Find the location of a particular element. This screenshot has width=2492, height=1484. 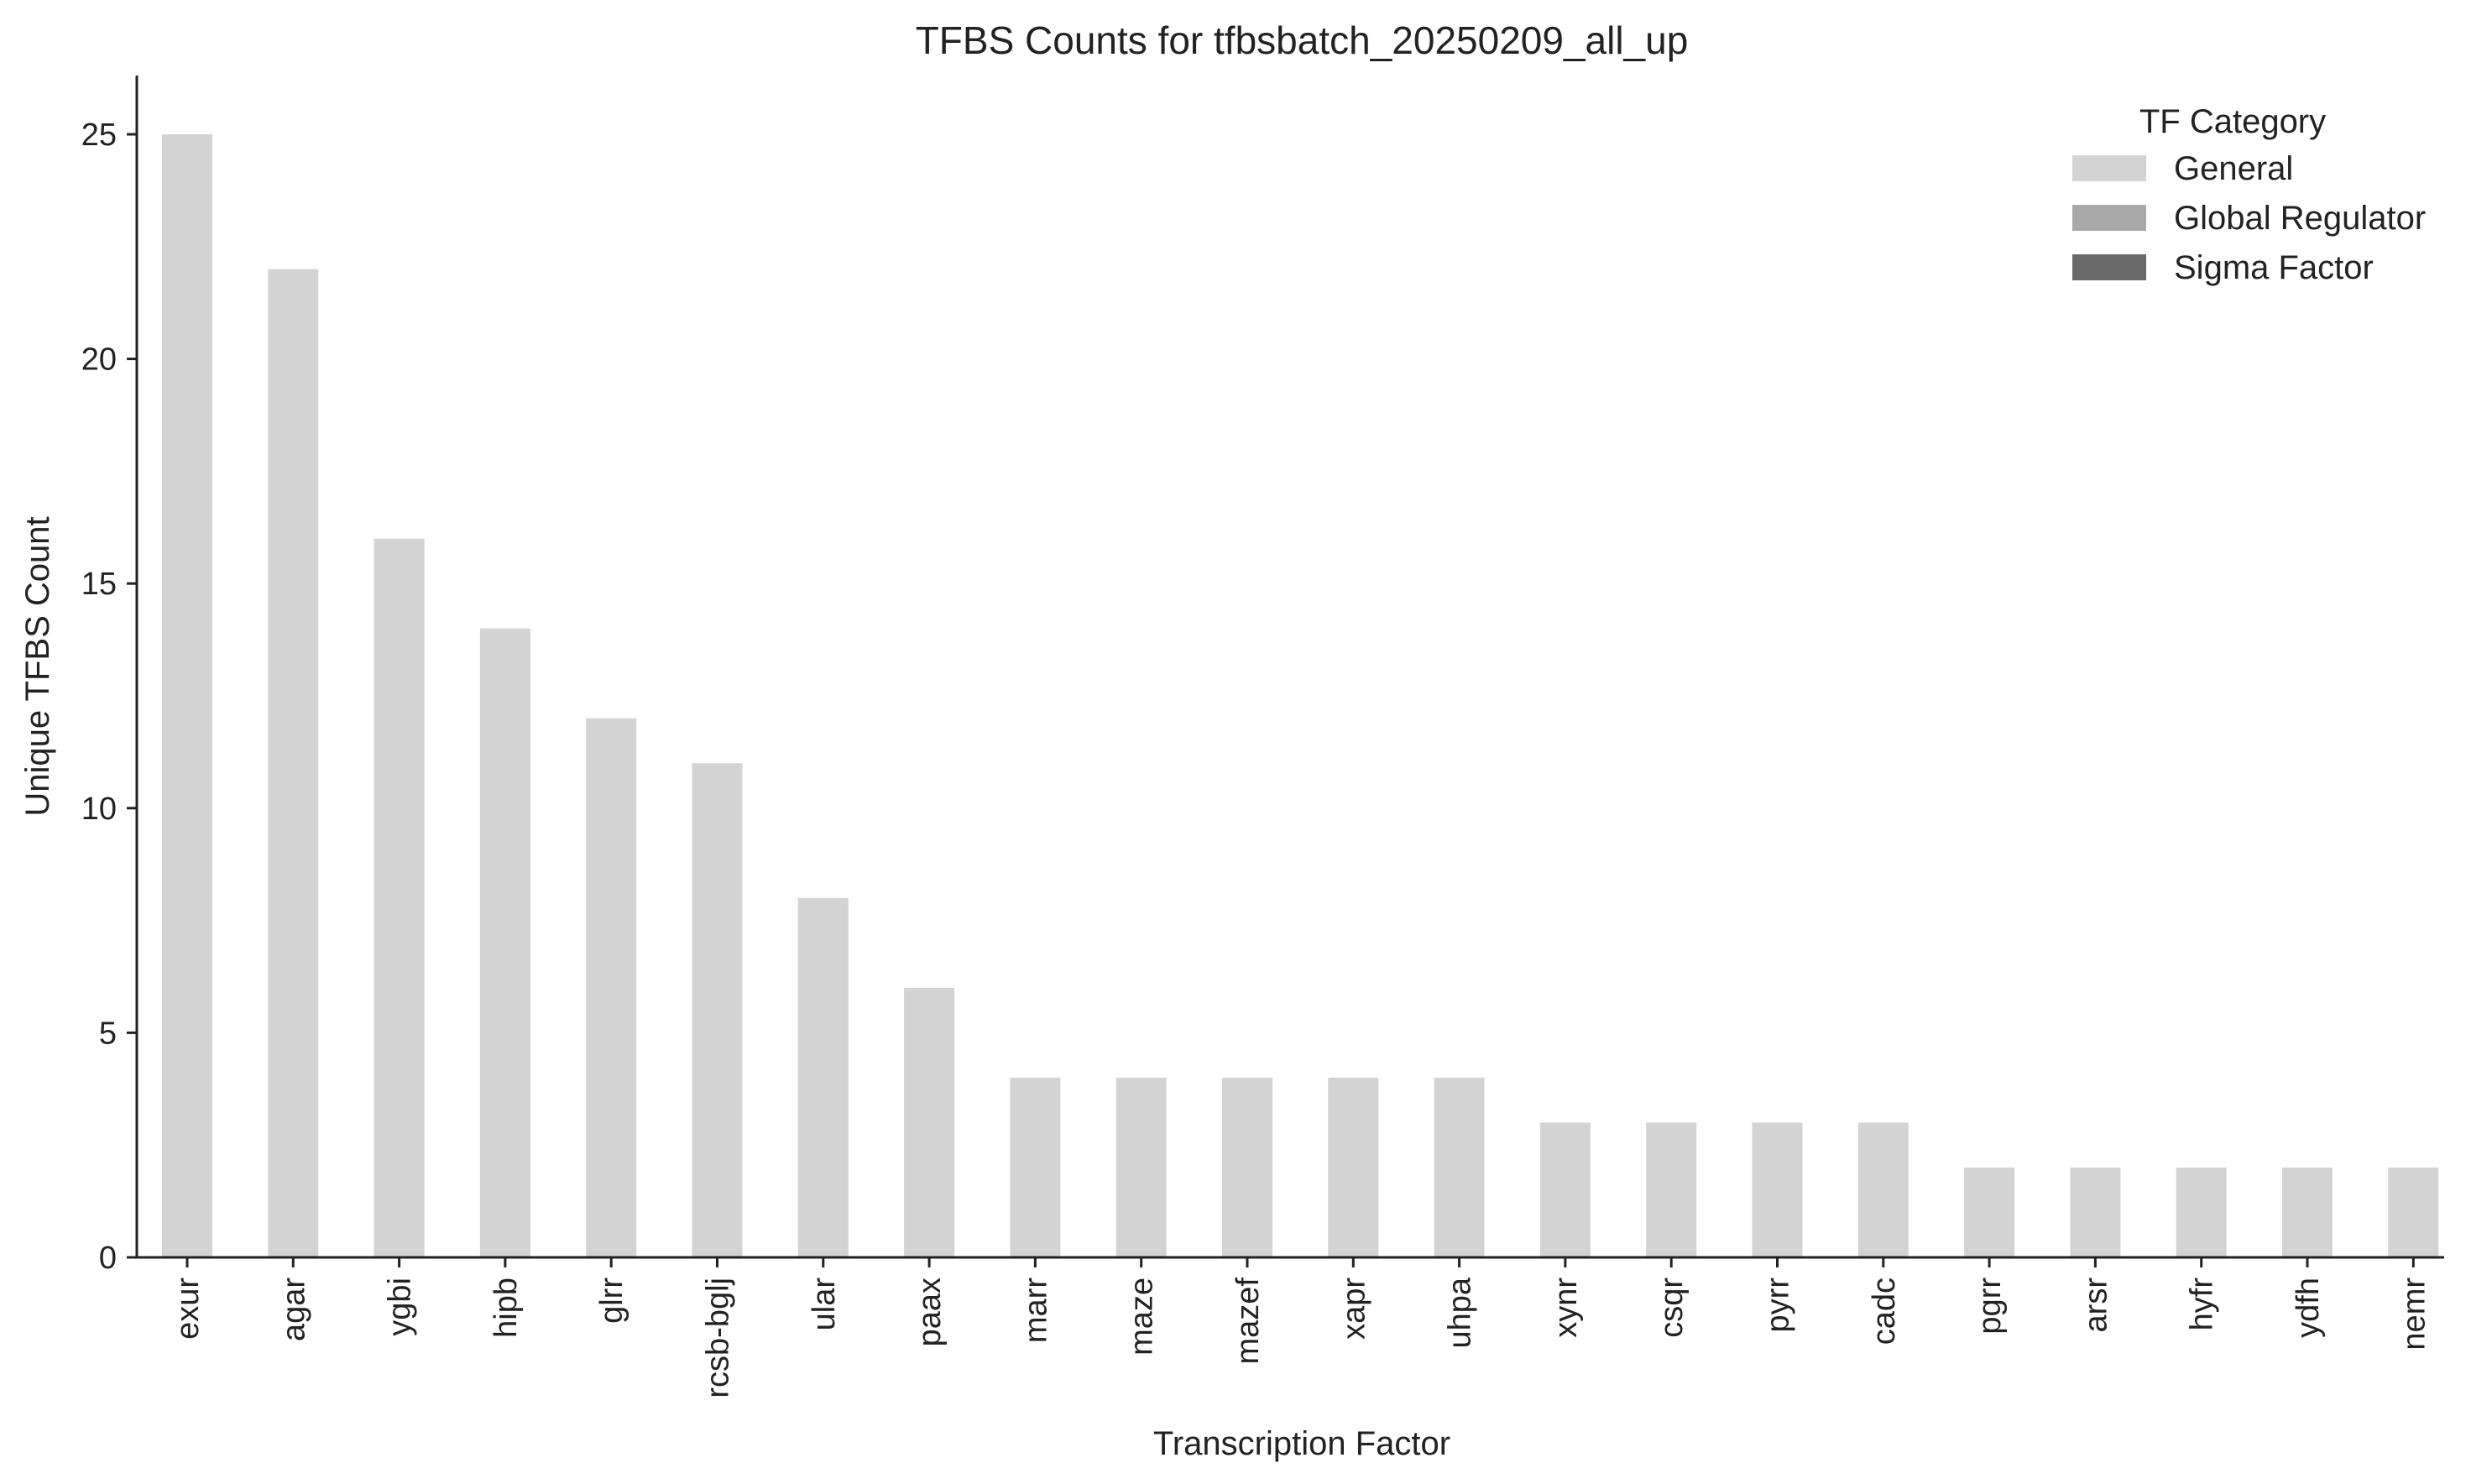

x-tick-label: ular is located at coordinates (824, 1304).